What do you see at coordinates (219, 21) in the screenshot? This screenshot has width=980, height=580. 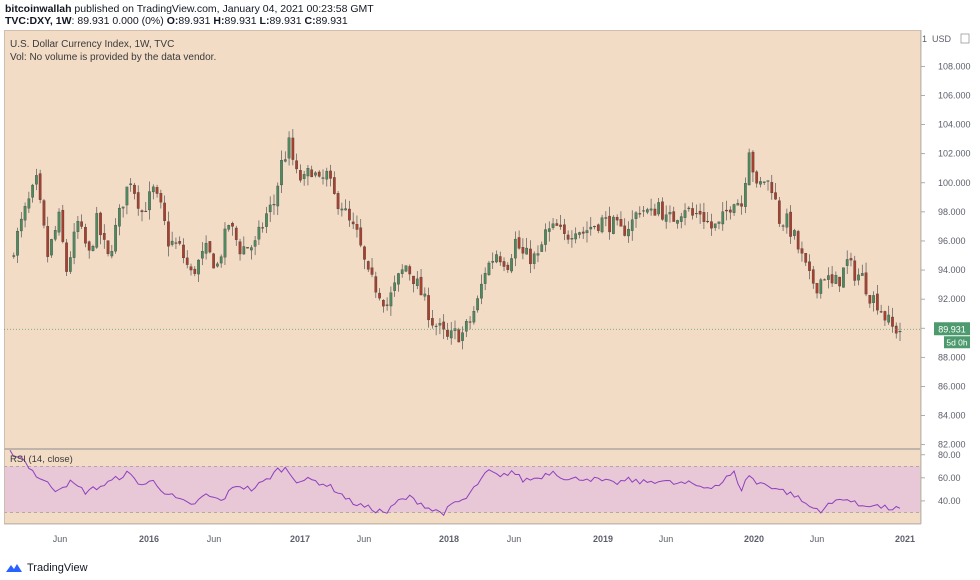 I see `high-label: H:` at bounding box center [219, 21].